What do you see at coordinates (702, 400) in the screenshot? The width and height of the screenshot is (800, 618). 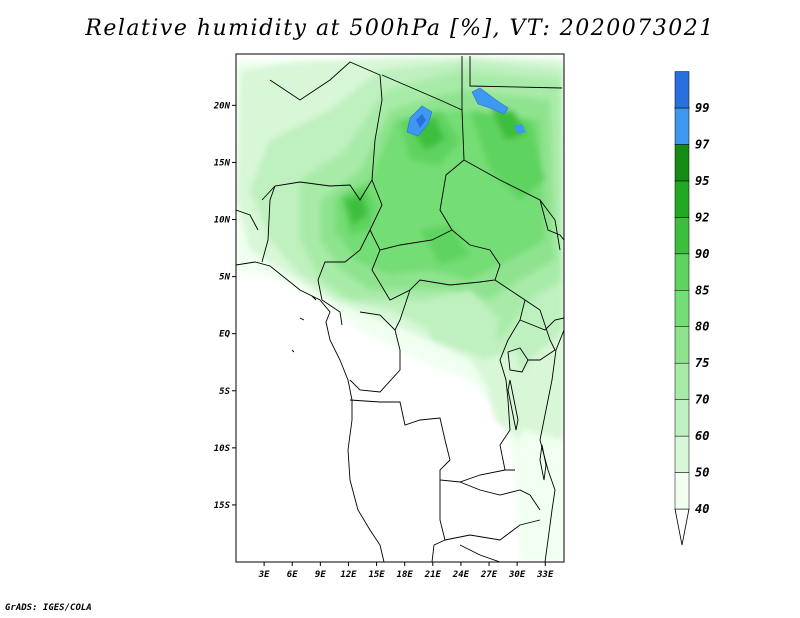 I see `colorbar-label: 70` at bounding box center [702, 400].